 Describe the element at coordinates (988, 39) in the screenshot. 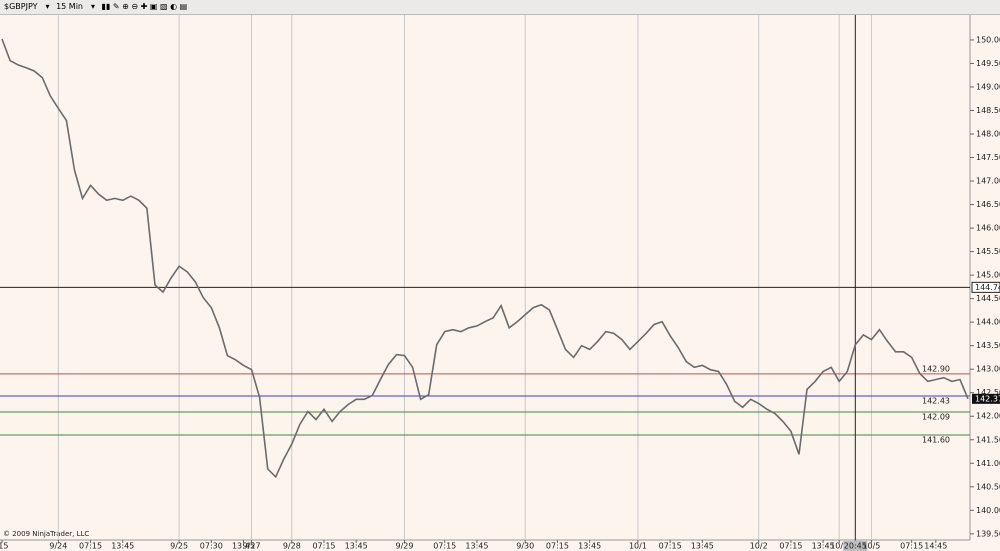

I see `y-tick-label: 150.00` at that location.